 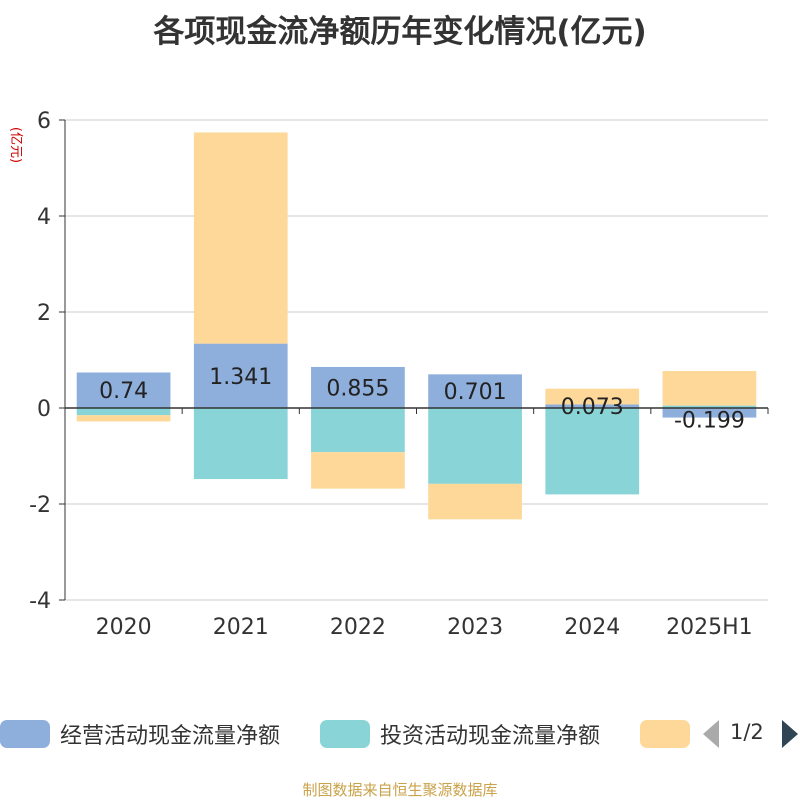 I want to click on data-label: 1.341, so click(x=240, y=377).